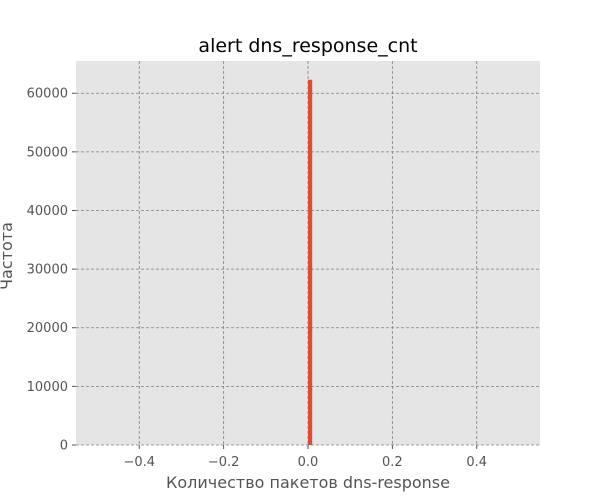 This screenshot has width=600, height=500. I want to click on x-tick-label: −0.2, so click(224, 462).